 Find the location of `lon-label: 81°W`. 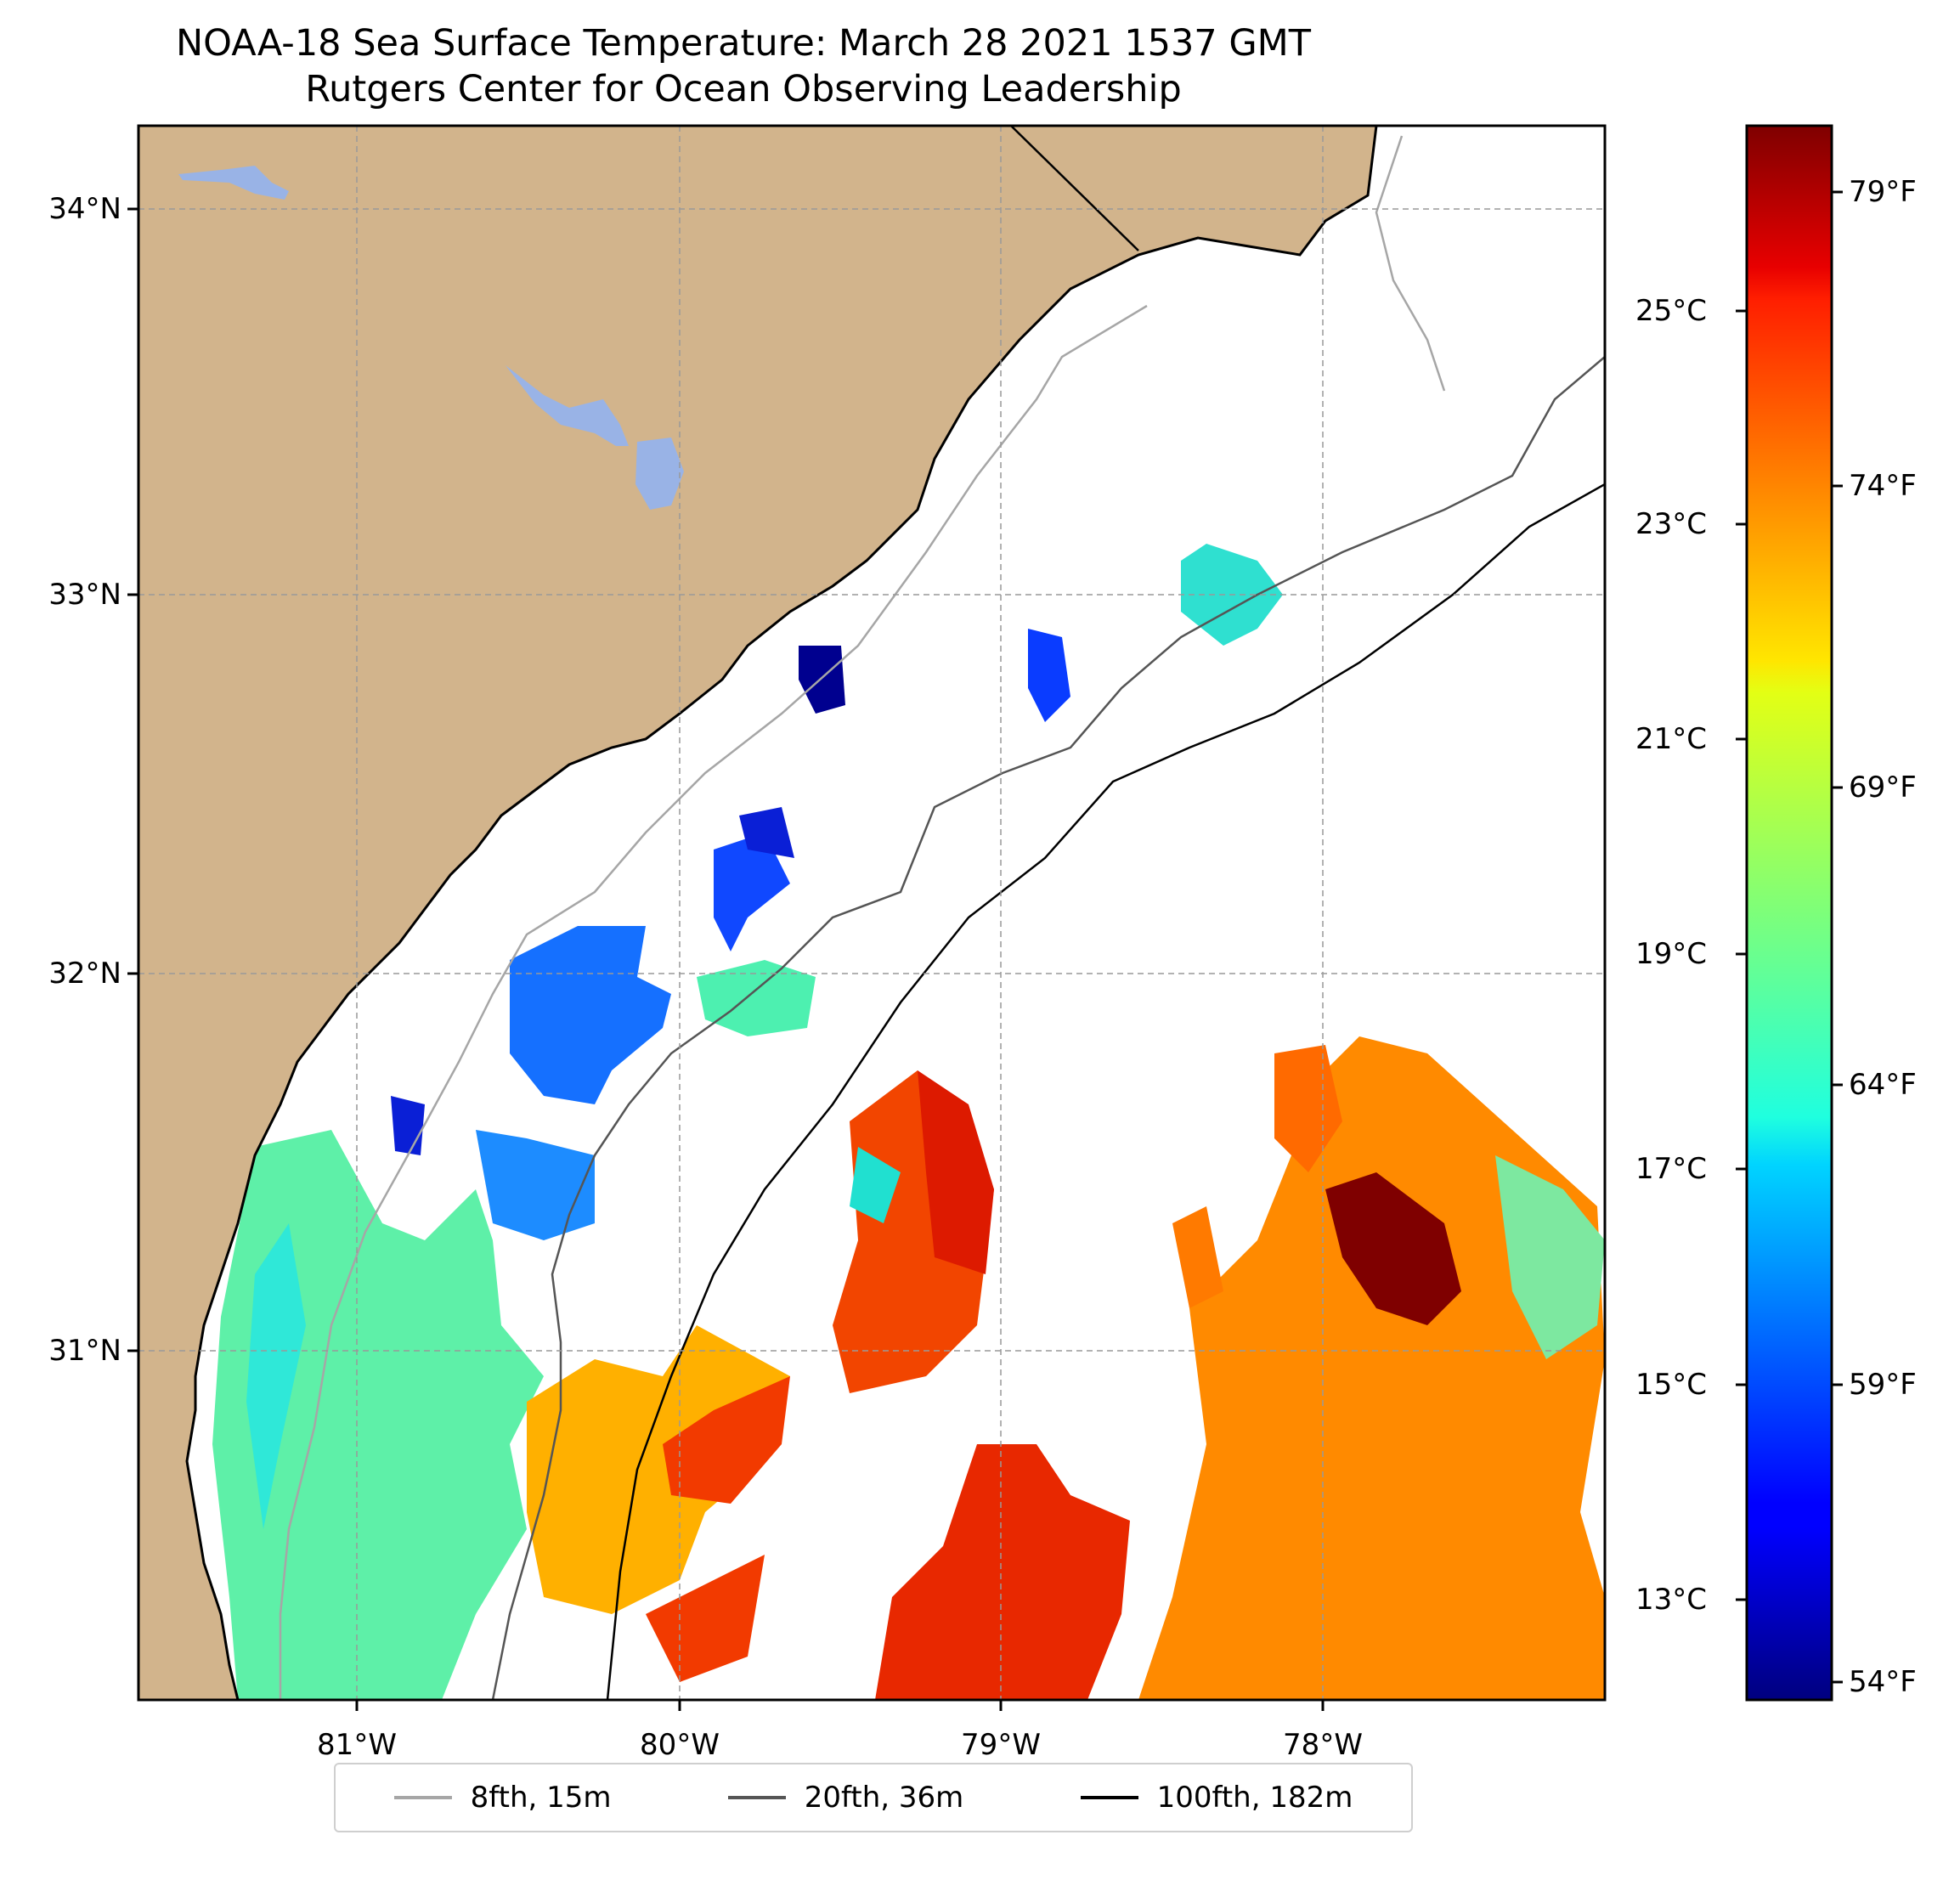

lon-label: 81°W is located at coordinates (357, 1745).